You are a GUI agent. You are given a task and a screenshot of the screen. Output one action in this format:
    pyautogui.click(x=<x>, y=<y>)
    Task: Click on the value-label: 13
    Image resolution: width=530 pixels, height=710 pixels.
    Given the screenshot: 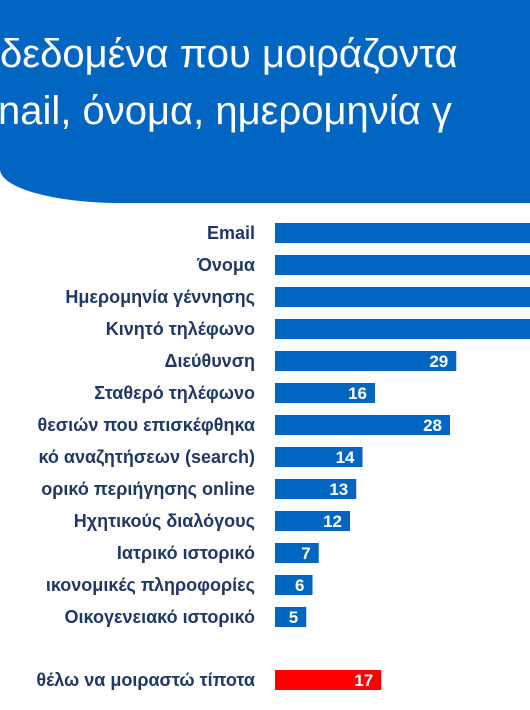 What is the action you would take?
    pyautogui.click(x=338, y=489)
    